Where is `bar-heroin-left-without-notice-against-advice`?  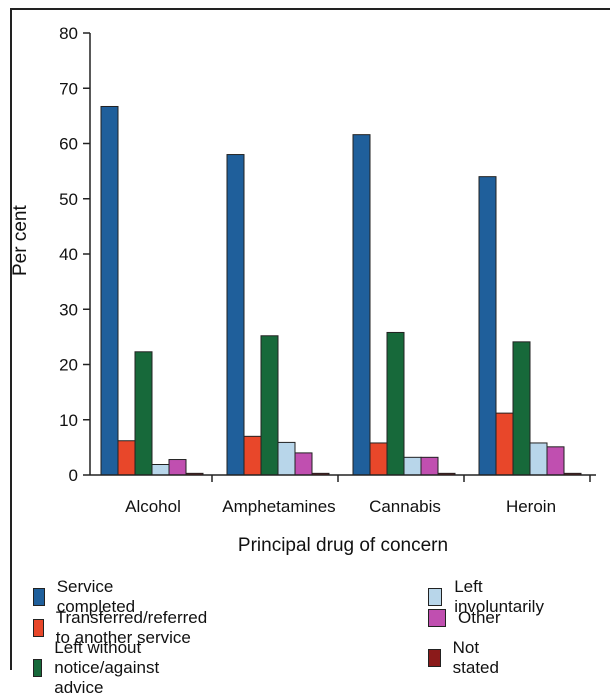
bar-heroin-left-without-notice-against-advice is located at coordinates (521, 408).